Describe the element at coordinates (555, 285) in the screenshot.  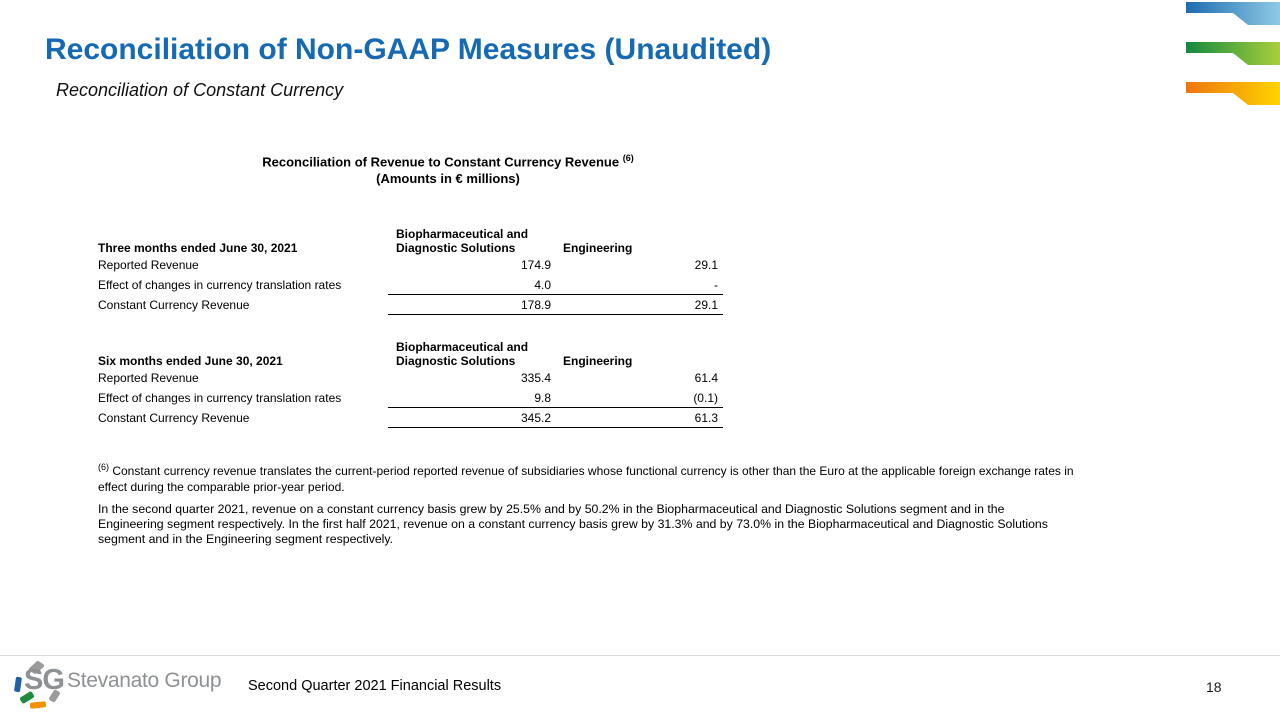
I see `row-values: 4.0 -` at that location.